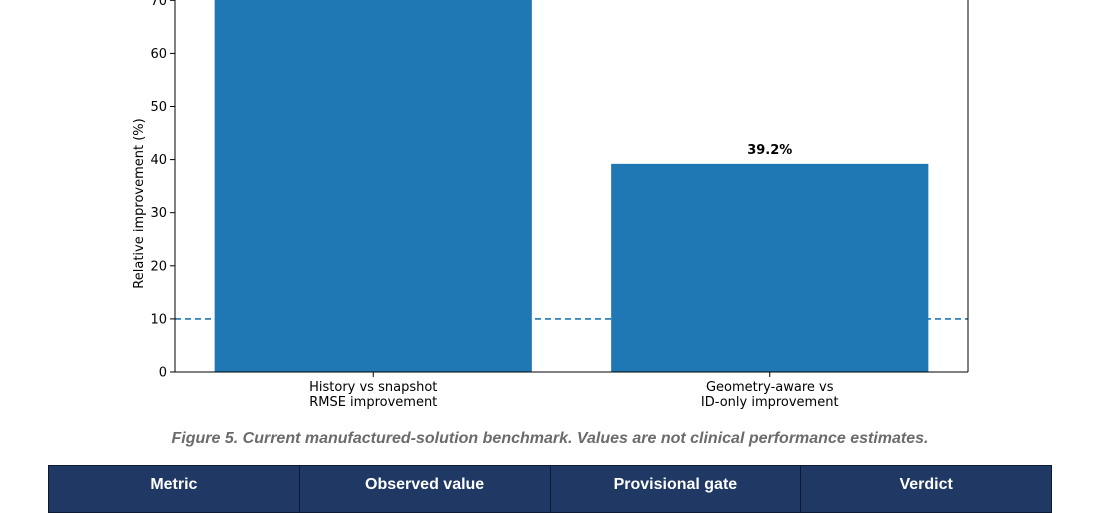  What do you see at coordinates (158, 160) in the screenshot?
I see `y-tick-label-40: 40` at bounding box center [158, 160].